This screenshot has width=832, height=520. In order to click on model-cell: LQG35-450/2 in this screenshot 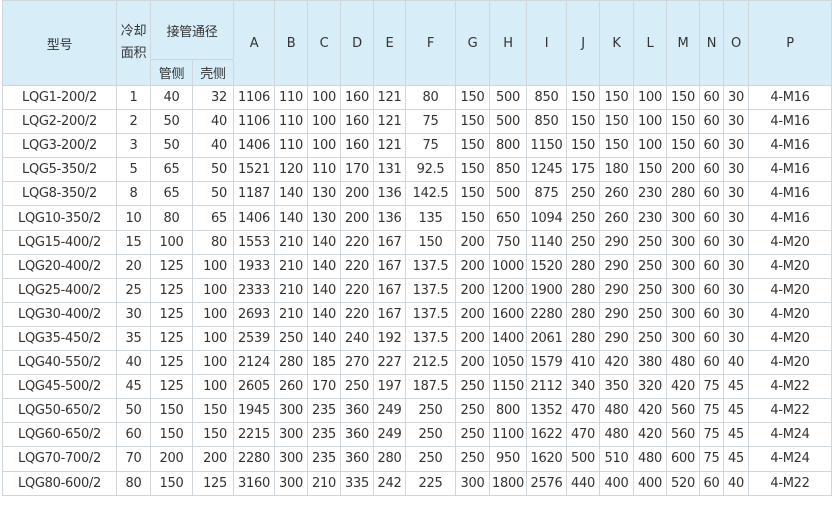, I will do `click(59, 338)`.